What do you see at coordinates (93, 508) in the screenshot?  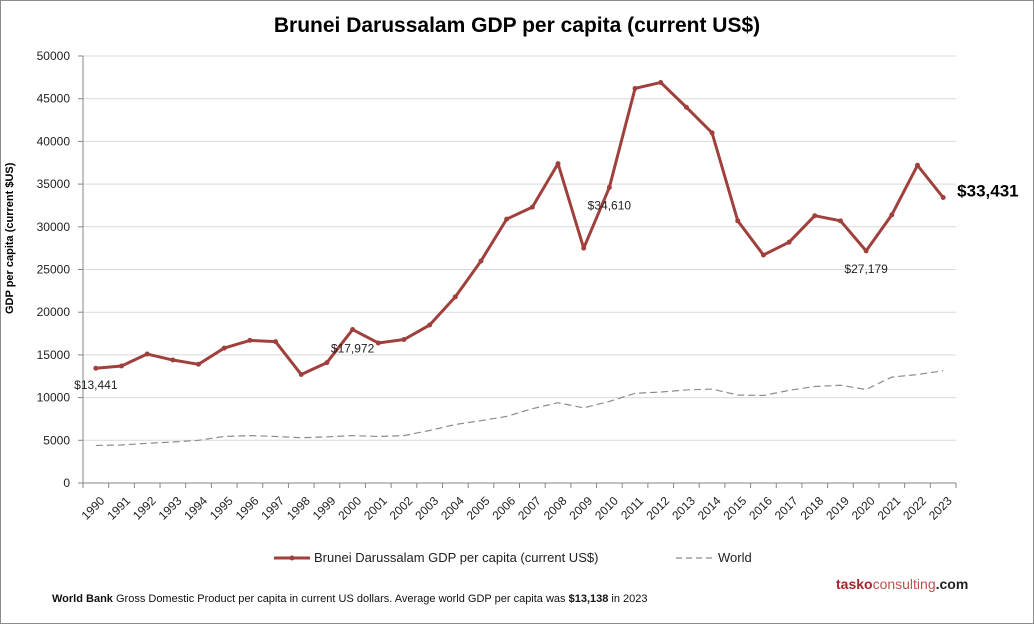 I see `x-tick-label: 1990` at bounding box center [93, 508].